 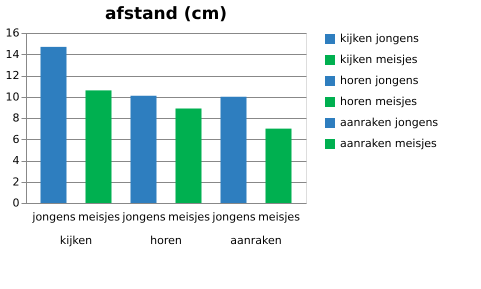 I want to click on y-tick-label: 8, so click(x=16, y=118).